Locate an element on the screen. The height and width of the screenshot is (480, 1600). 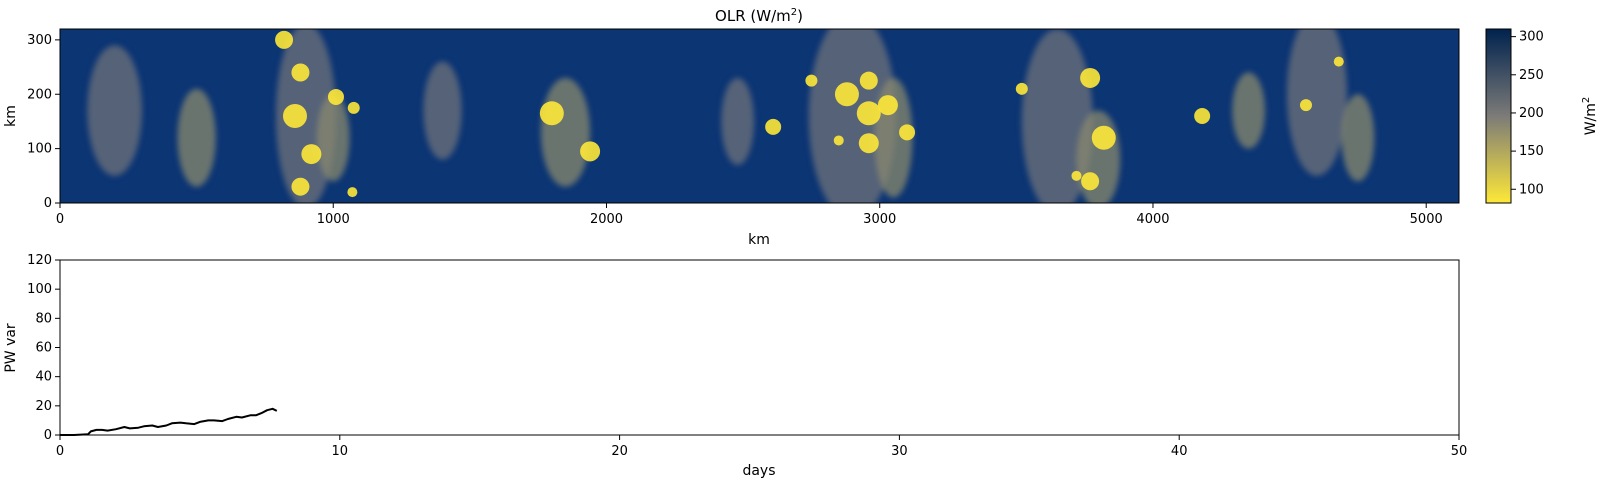
pw-x-axis: 0 10 20 30 40 50 is located at coordinates (761, 447).